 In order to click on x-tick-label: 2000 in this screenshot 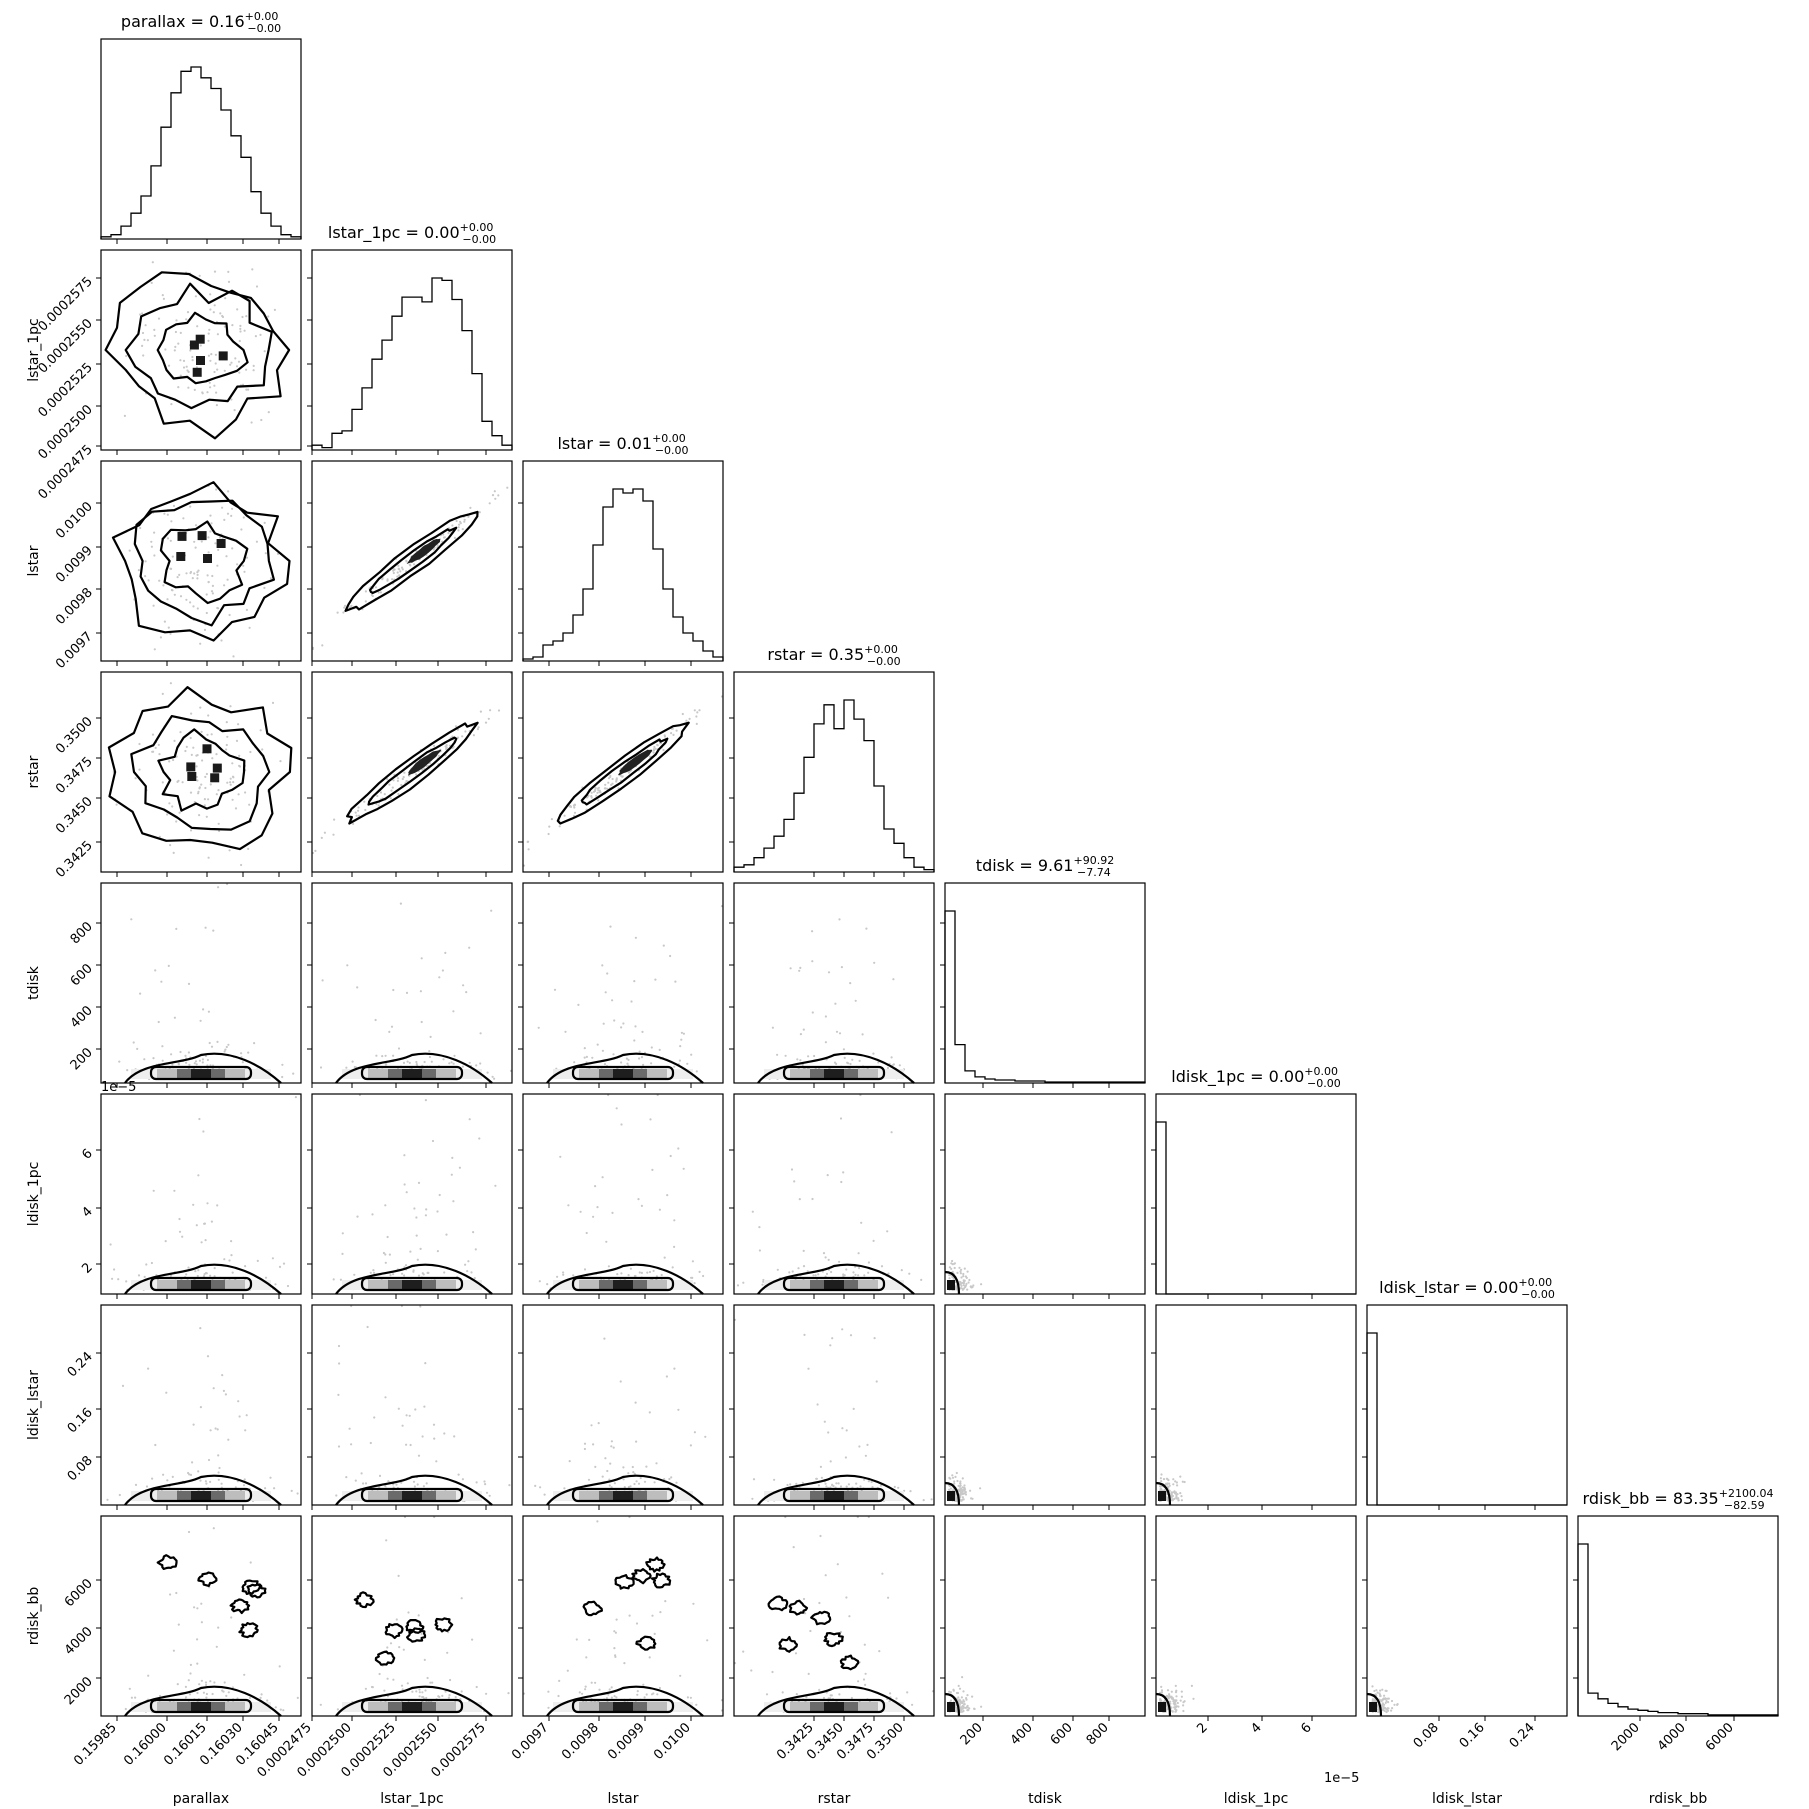, I will do `click(1626, 1737)`.